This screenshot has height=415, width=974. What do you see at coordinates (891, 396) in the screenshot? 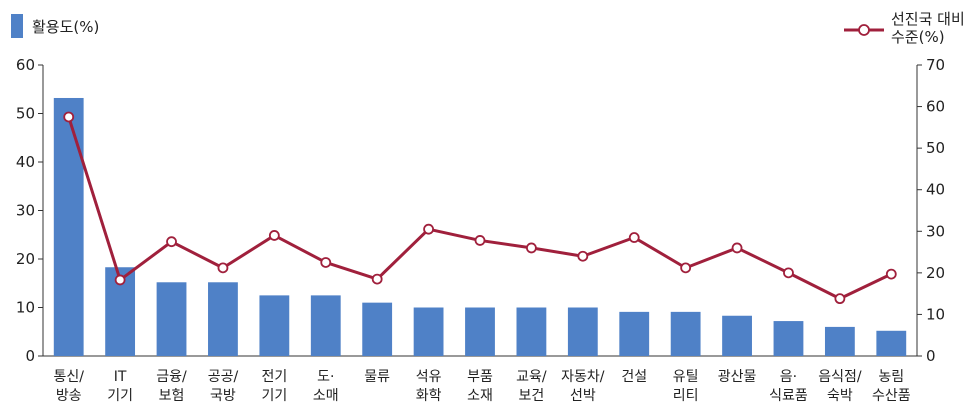
I see `category-label-line: 수산품` at bounding box center [891, 396].